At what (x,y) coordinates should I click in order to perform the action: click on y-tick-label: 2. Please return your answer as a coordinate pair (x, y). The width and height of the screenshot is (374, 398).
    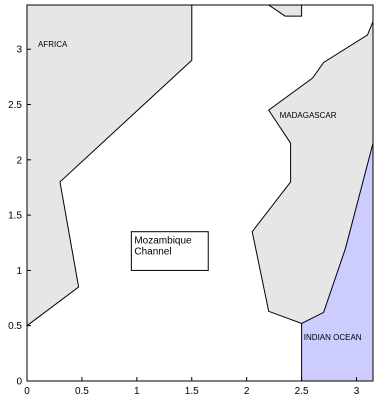
    Looking at the image, I should click on (19, 160).